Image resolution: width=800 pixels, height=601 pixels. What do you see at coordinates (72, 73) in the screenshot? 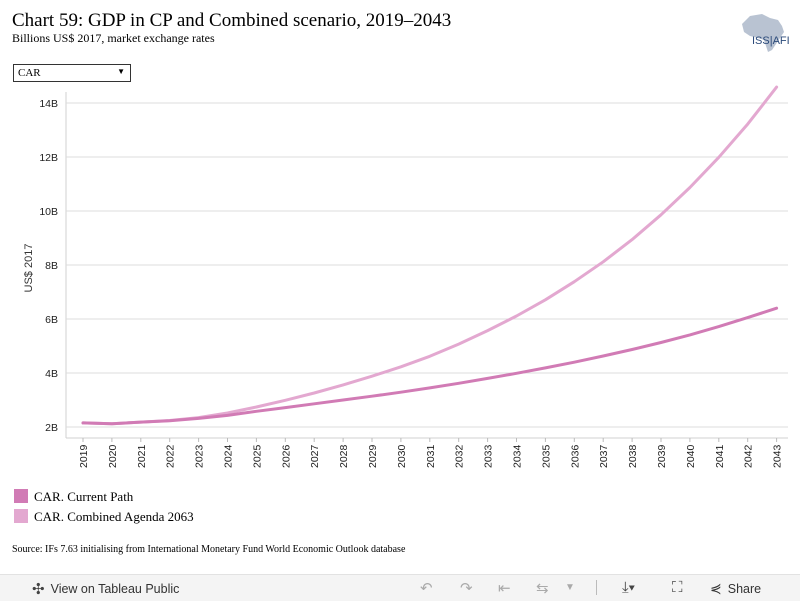
I see `country-dropdown: CAR ▼` at bounding box center [72, 73].